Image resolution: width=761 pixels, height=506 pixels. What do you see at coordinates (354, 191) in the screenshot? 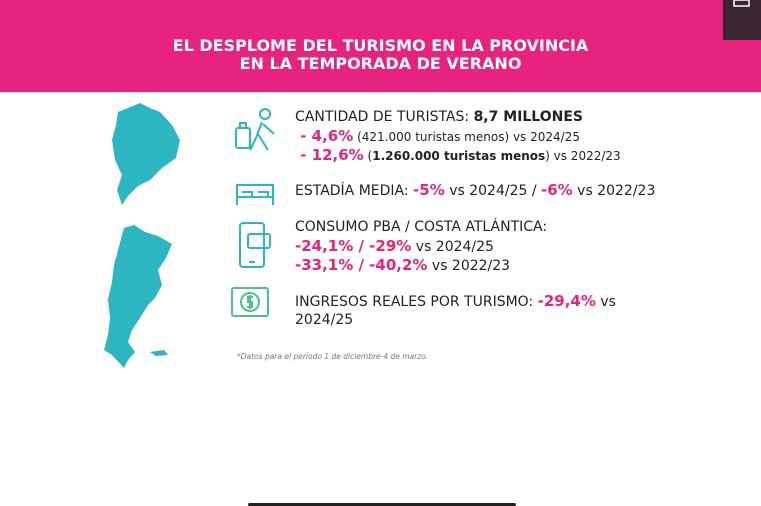
I see `text-segment: ESTADÍA MEDIA:` at bounding box center [354, 191].